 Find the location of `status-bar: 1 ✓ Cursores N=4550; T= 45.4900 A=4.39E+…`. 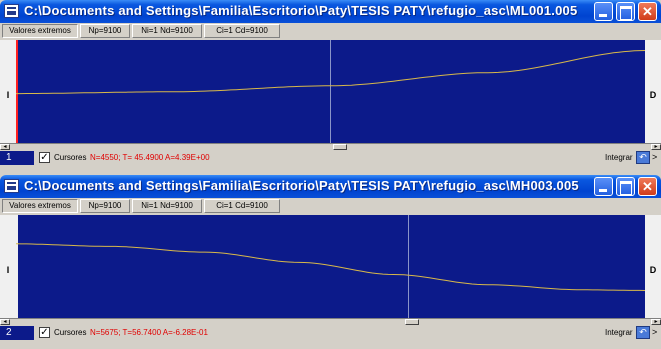

status-bar: 1 ✓ Cursores N=4550; T= 45.4900 A=4.39E+… is located at coordinates (330, 158).